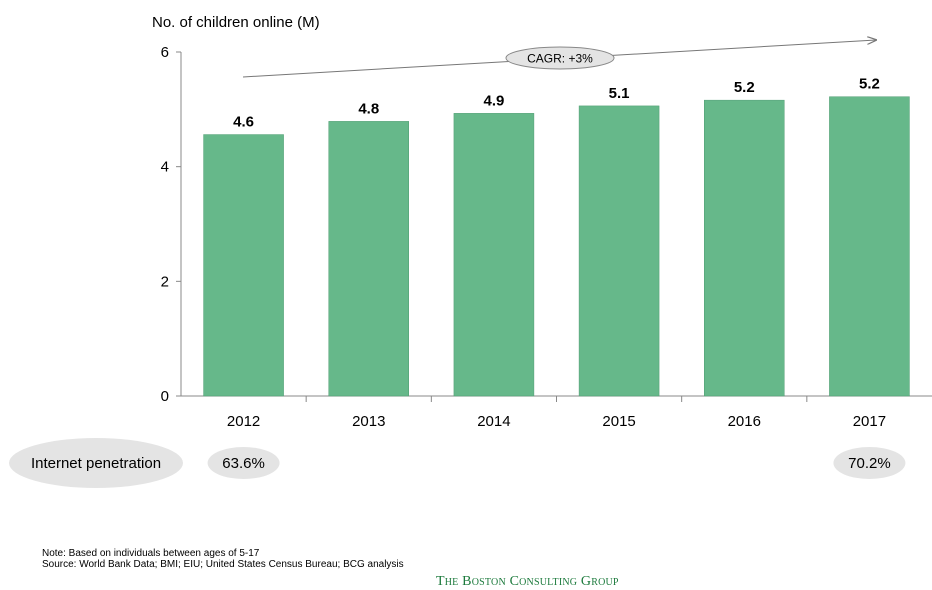 Image resolution: width=932 pixels, height=590 pixels. Describe the element at coordinates (869, 421) in the screenshot. I see `x-tick-label: 2017` at that location.